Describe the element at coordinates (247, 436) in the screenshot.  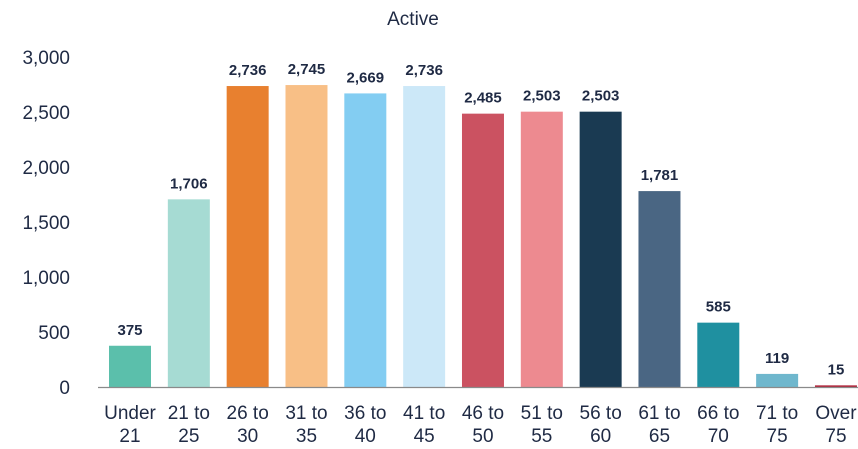
I see `x-tick-label: 30` at that location.